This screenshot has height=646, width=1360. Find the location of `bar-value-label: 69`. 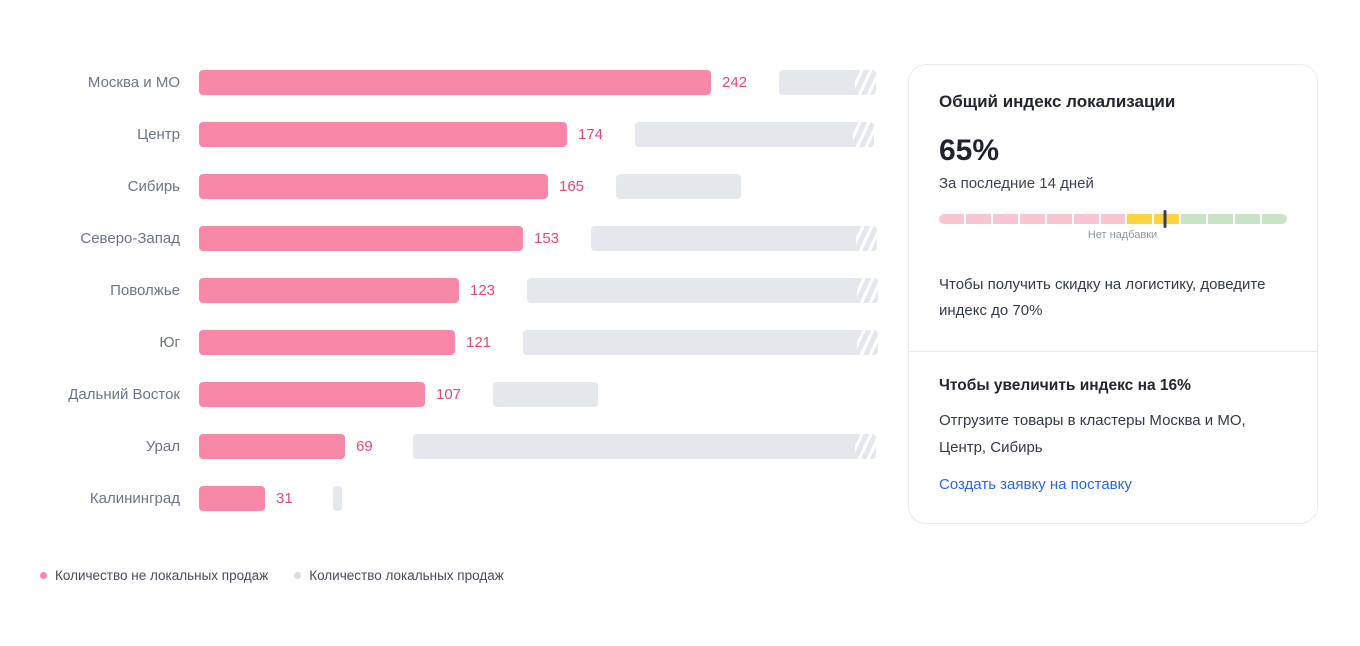

bar-value-label: 69 is located at coordinates (364, 446).